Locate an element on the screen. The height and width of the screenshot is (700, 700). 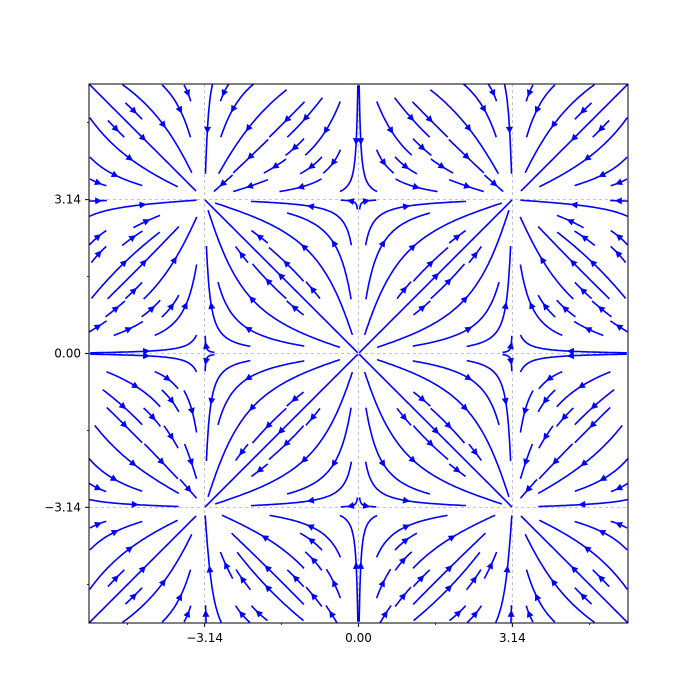
x-tick-label: 3.14 is located at coordinates (512, 638).